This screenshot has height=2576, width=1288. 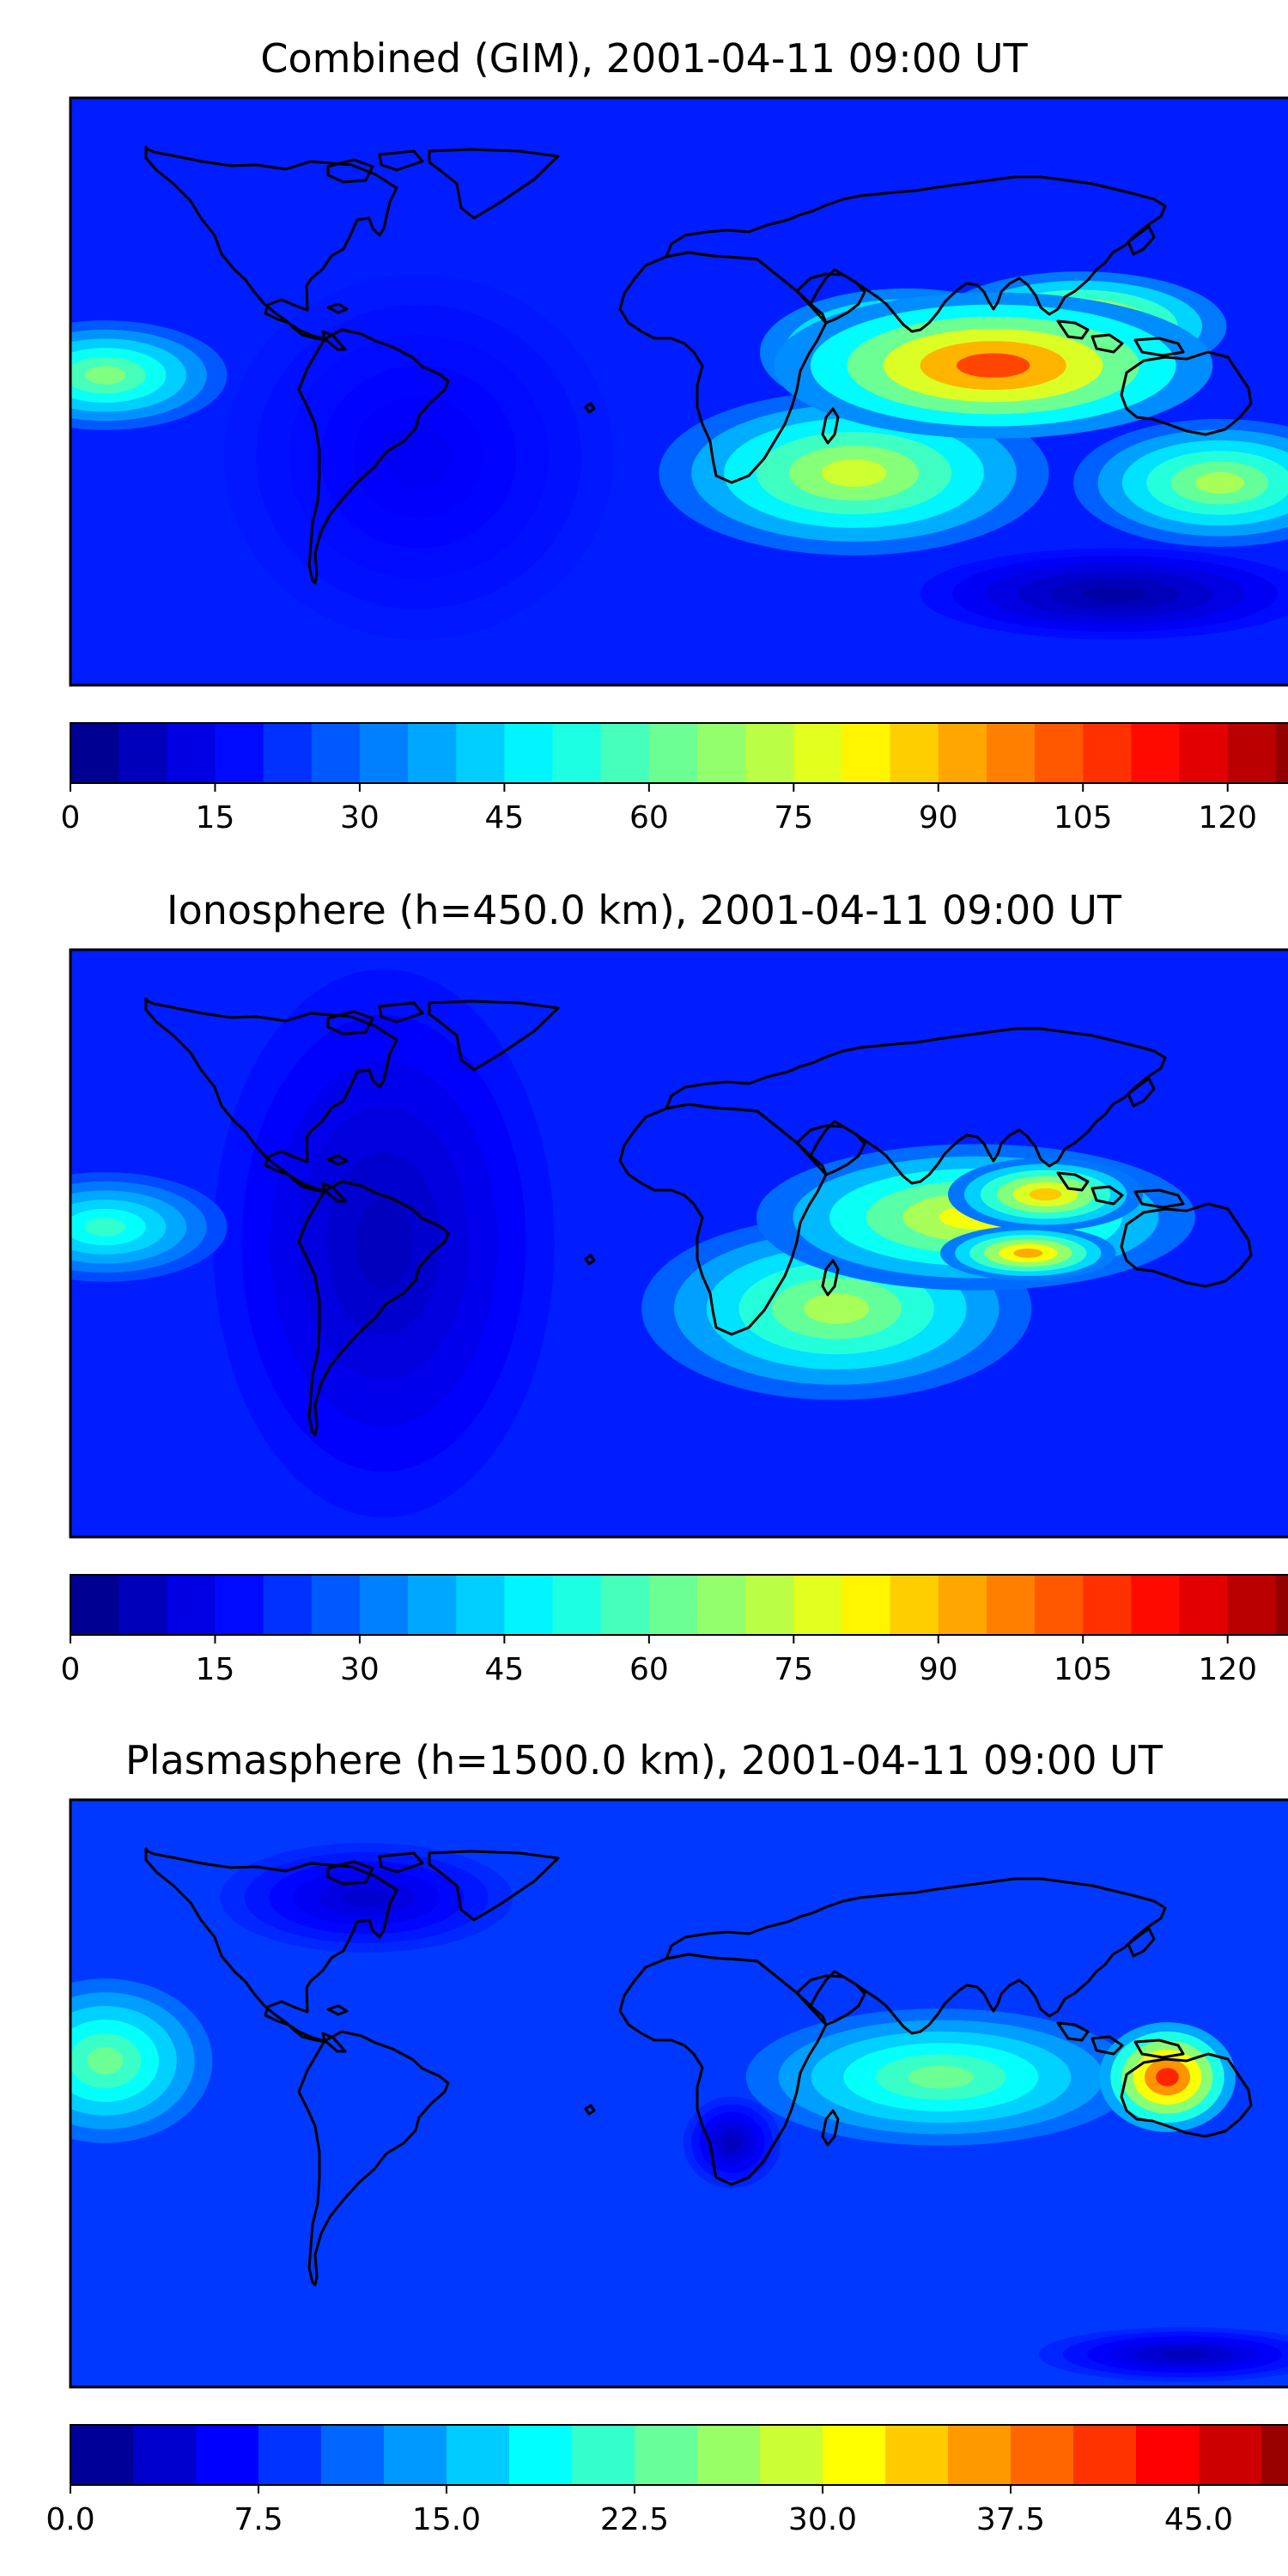 I want to click on chart-title: Combined (GIM), 2001-04-11 09:00 UT, so click(x=644, y=59).